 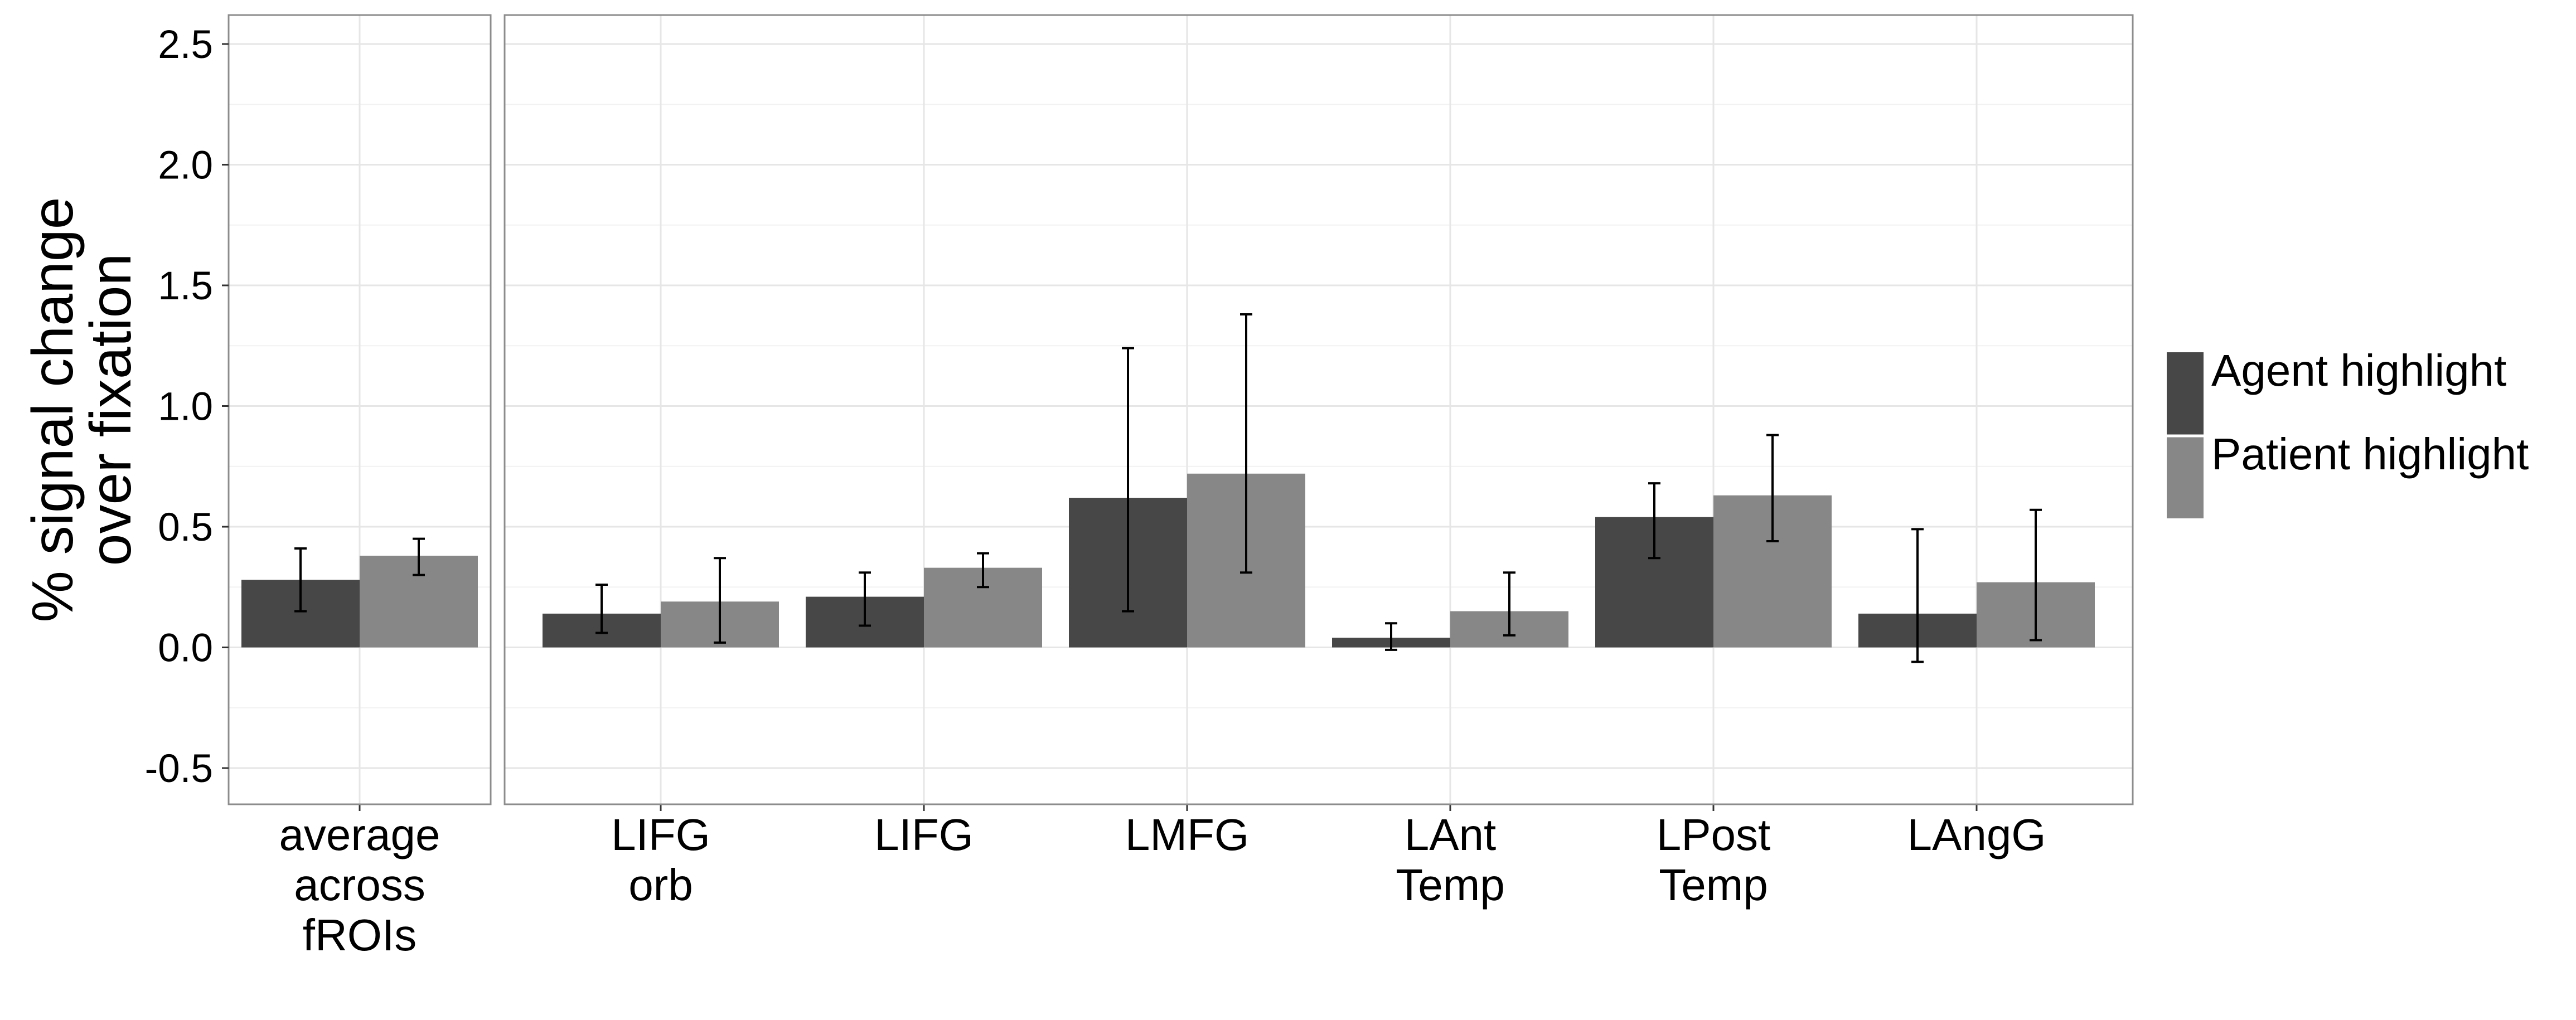 I want to click on legend-label: Patient highlight, so click(x=2370, y=454).